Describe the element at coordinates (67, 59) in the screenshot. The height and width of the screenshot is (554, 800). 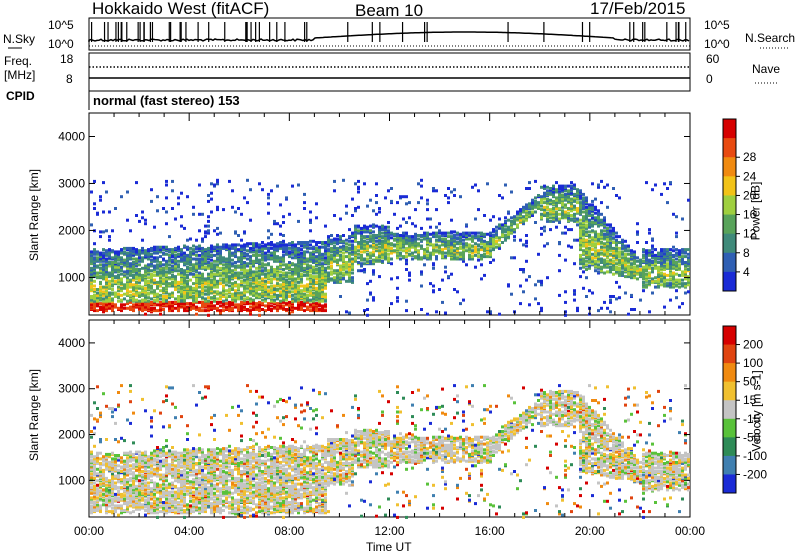
I see `freq-tick-high: 18` at that location.